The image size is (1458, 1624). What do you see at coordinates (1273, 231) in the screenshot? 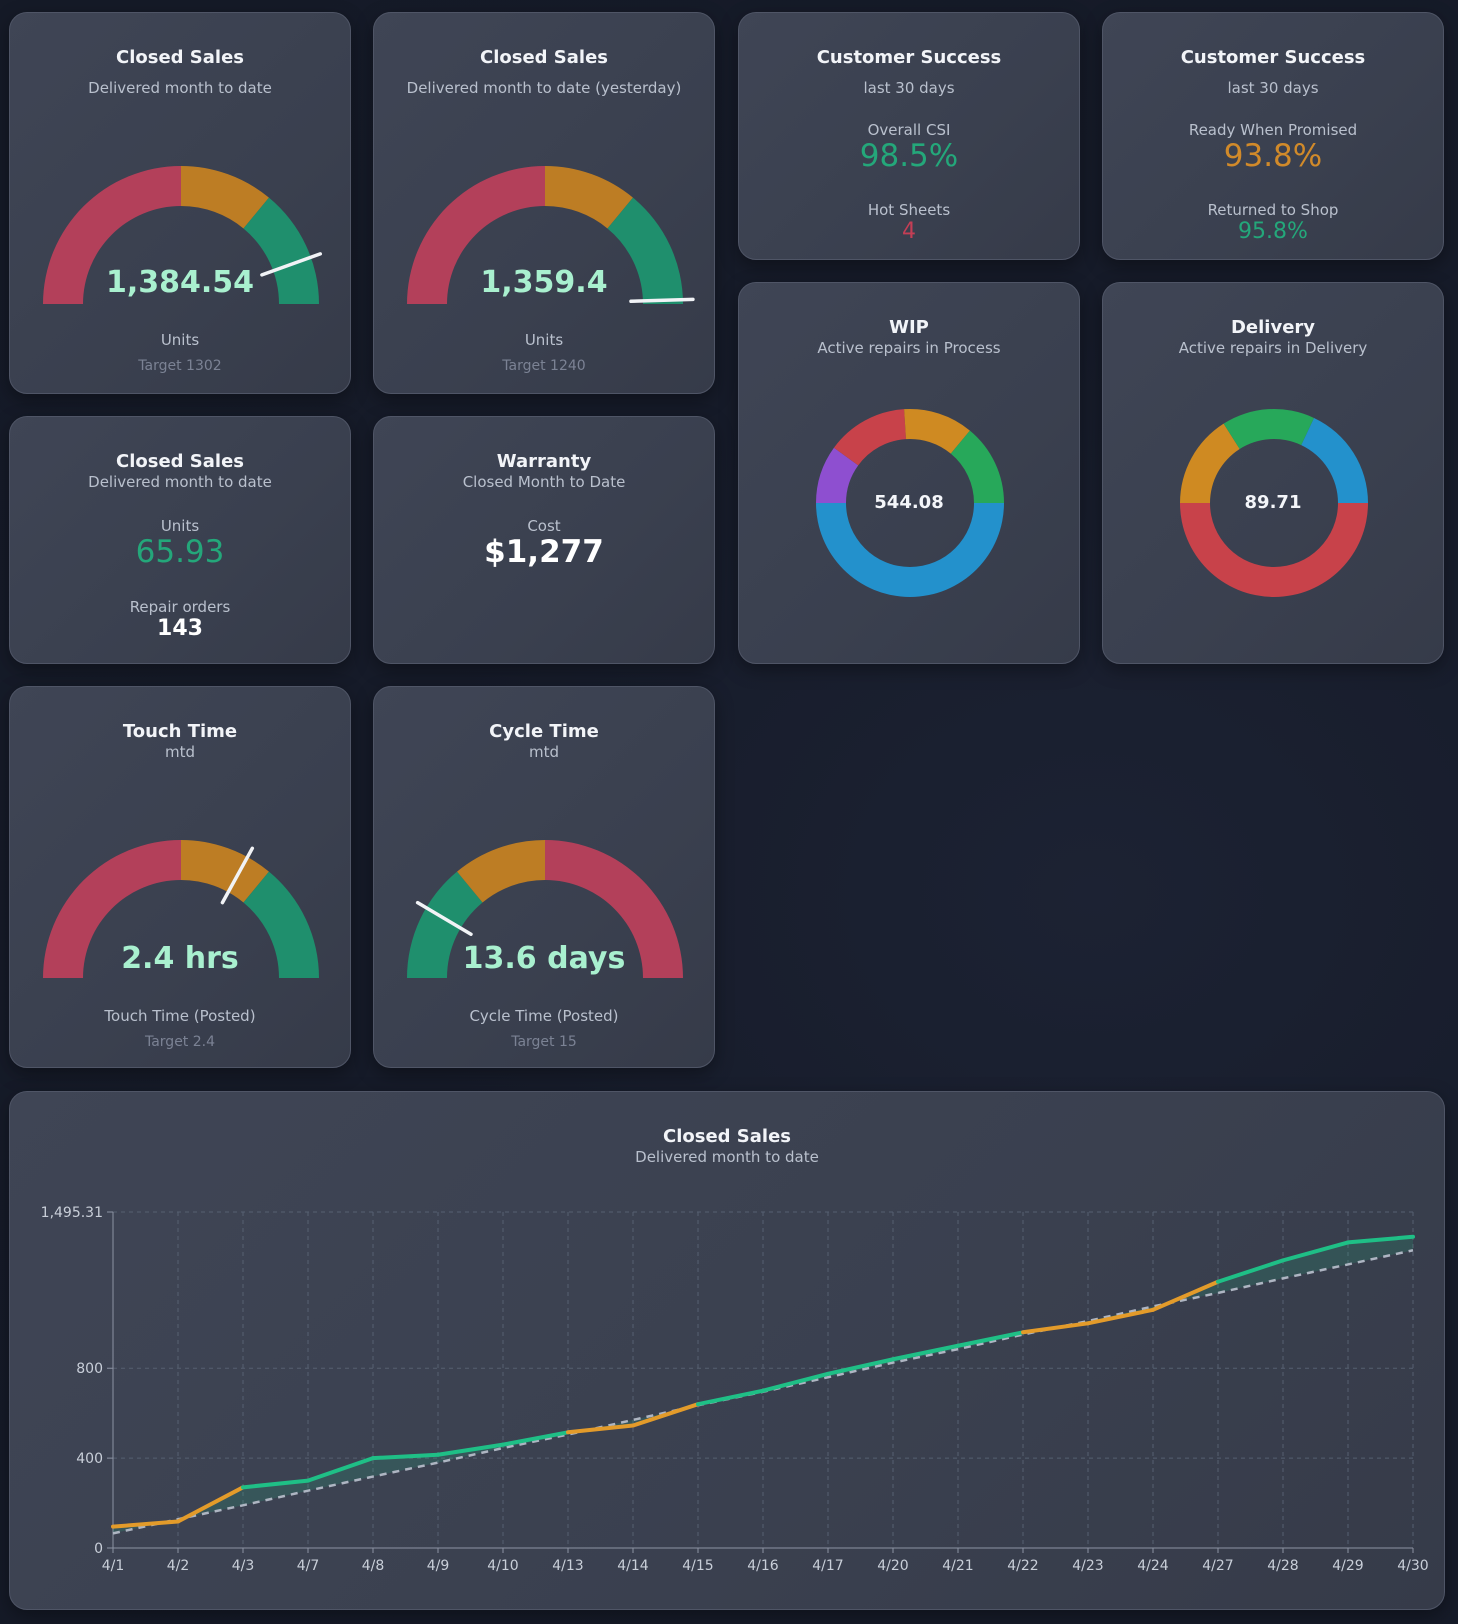
I see `returned-to-shop-value: 95.8%` at bounding box center [1273, 231].